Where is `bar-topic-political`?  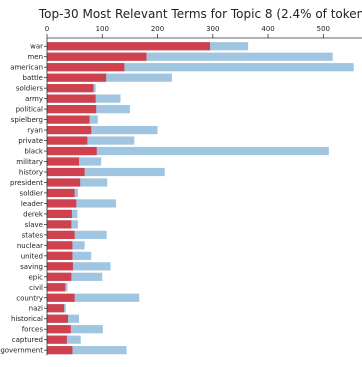 bar-topic-political is located at coordinates (72, 109).